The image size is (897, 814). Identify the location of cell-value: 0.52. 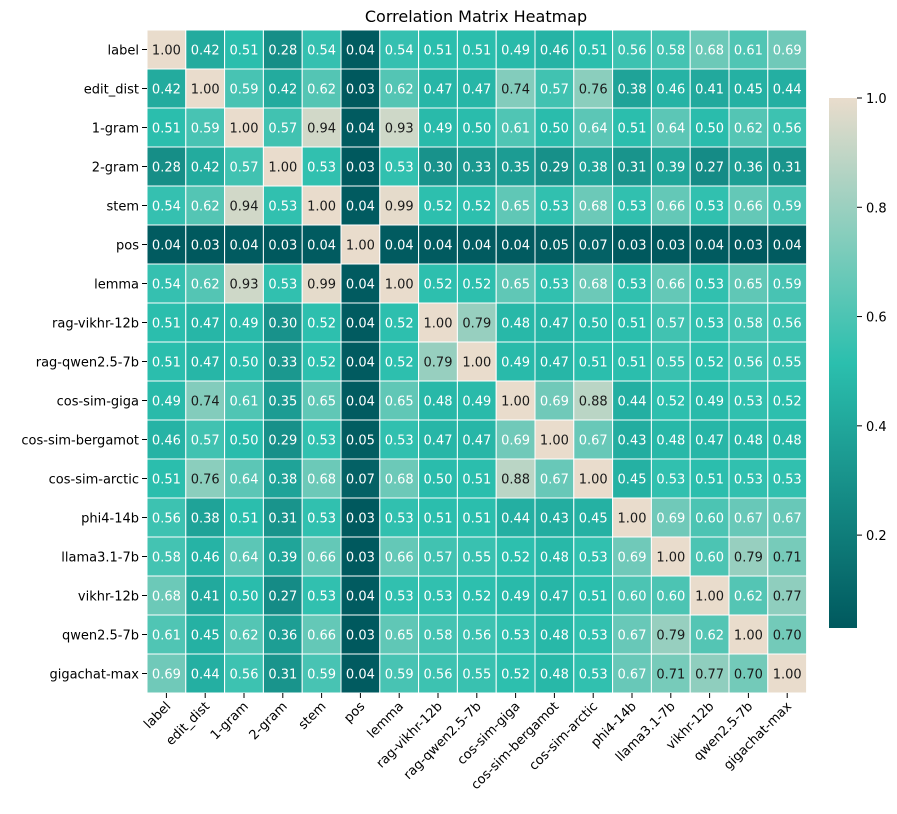
(787, 402).